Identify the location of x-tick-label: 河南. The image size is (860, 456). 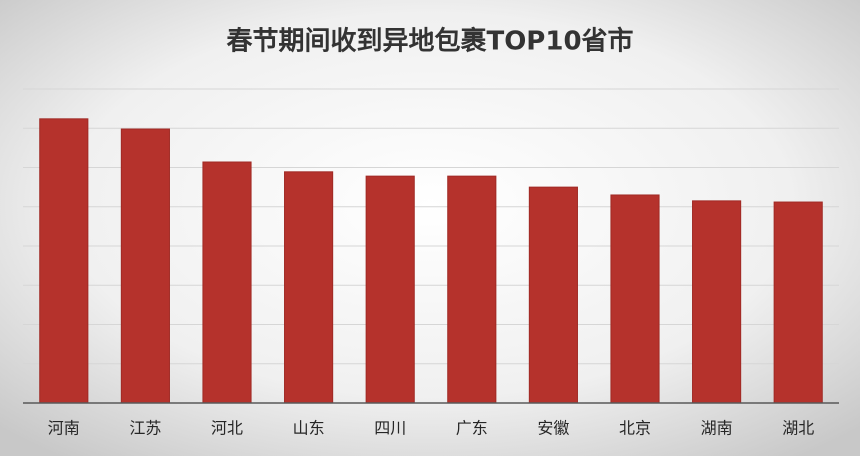
(64, 428).